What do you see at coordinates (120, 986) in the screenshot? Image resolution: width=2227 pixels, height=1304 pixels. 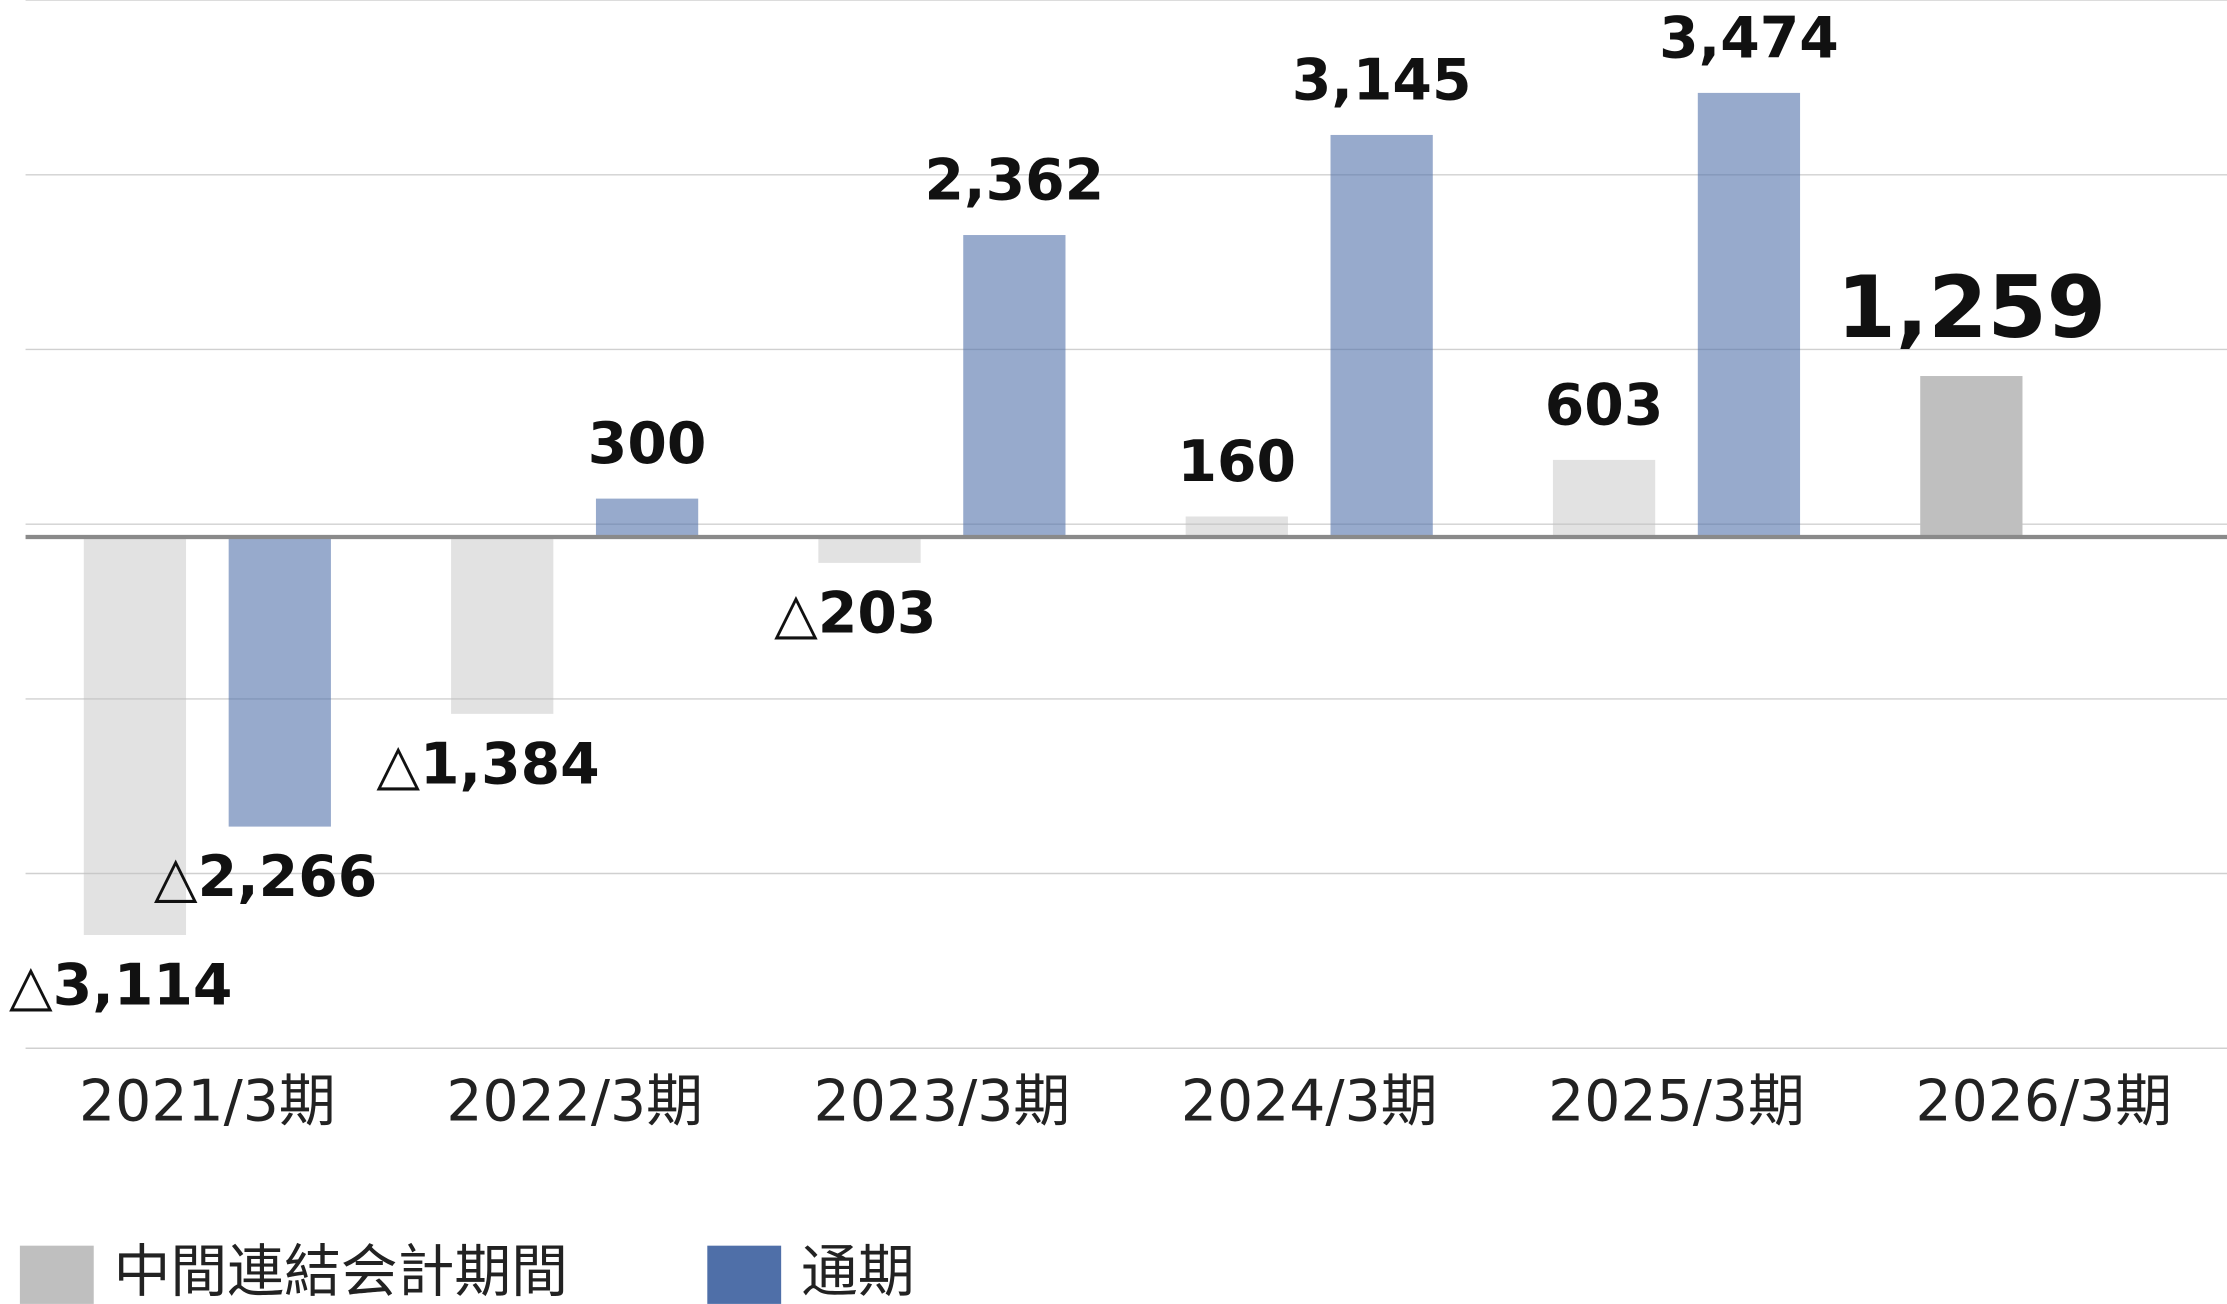 I see `value-label: △3,114` at bounding box center [120, 986].